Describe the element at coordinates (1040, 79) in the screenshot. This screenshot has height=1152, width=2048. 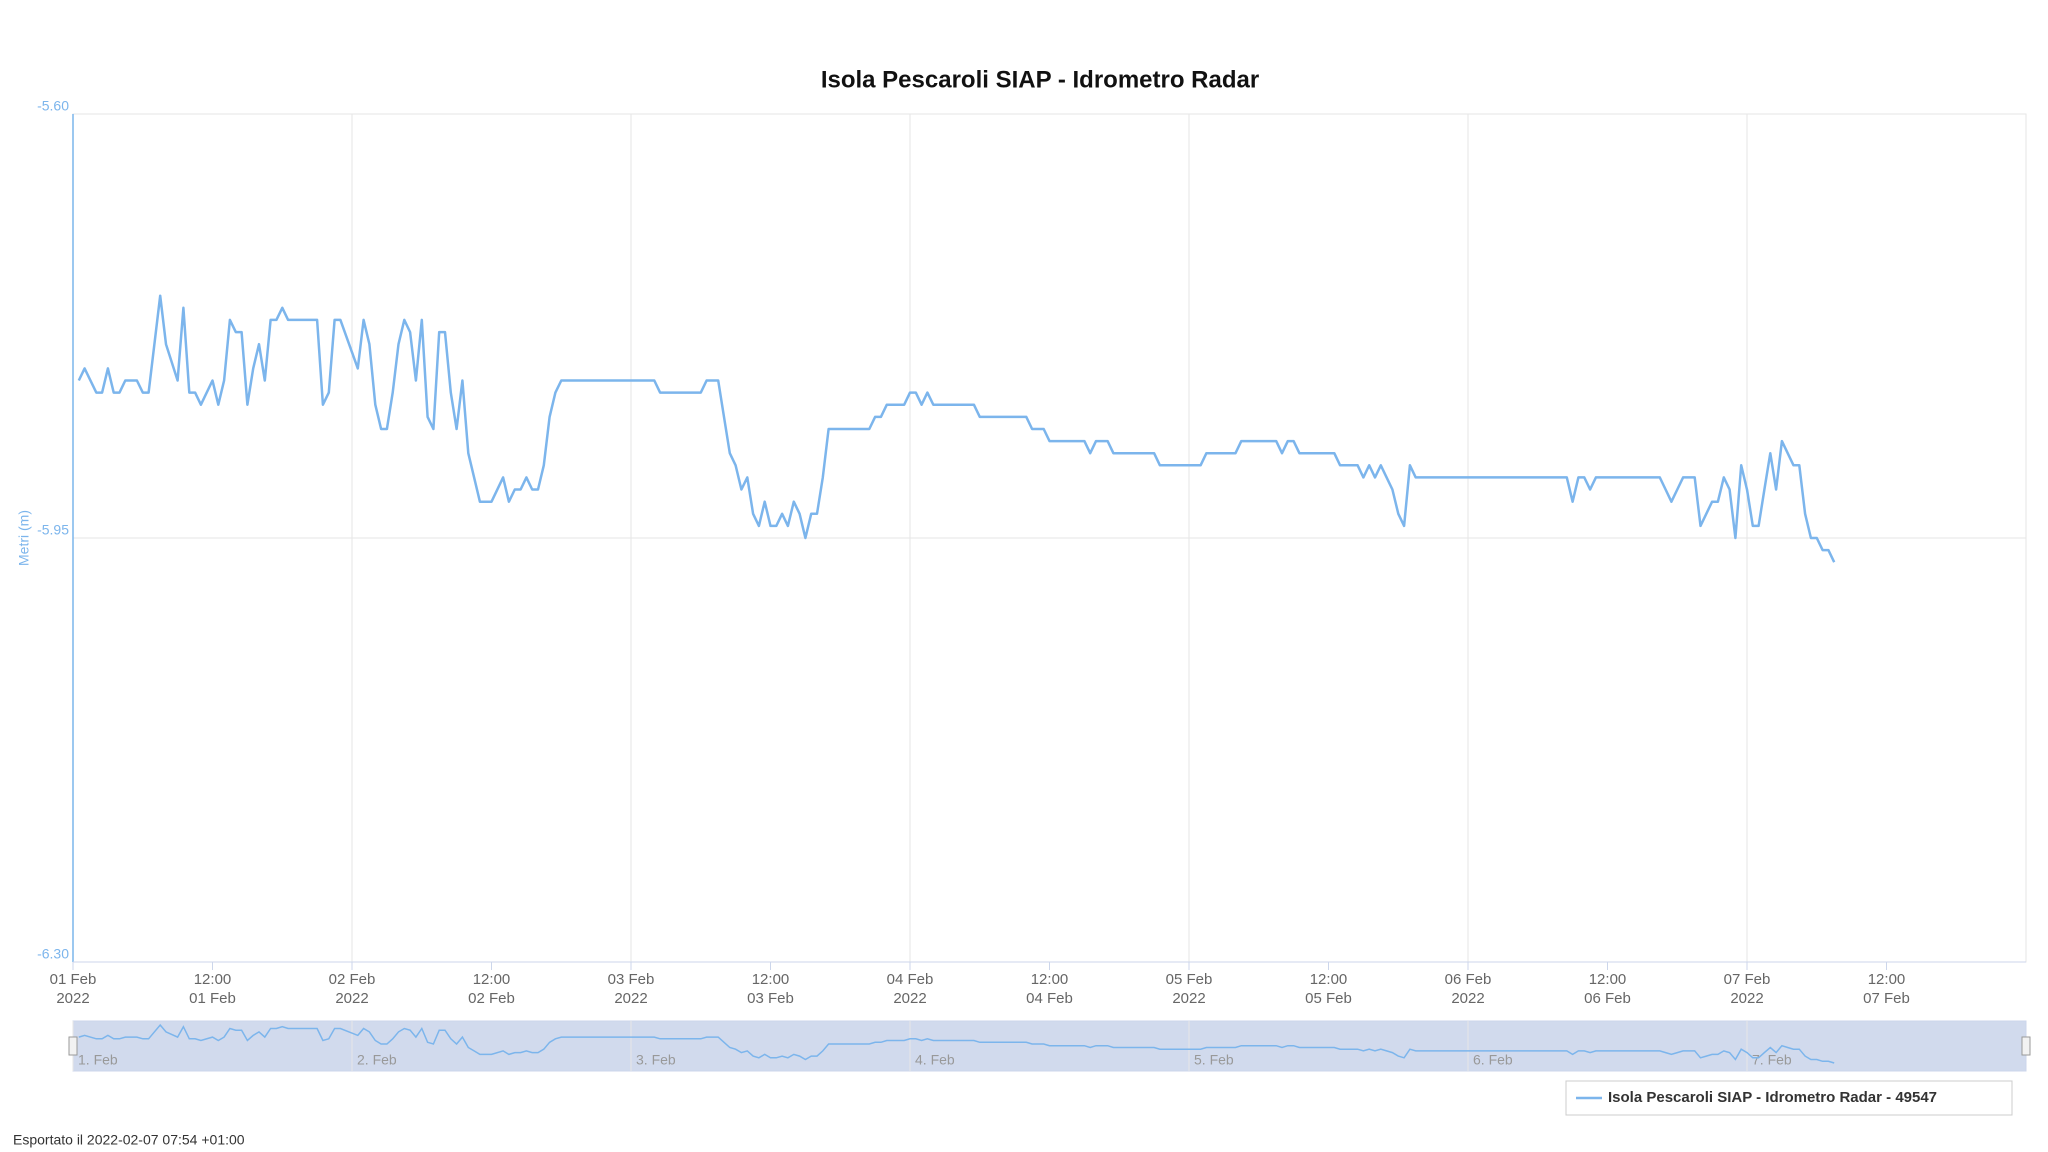
I see `chart-title: Isola Pescaroli SIAP - Idrometro Radar` at that location.